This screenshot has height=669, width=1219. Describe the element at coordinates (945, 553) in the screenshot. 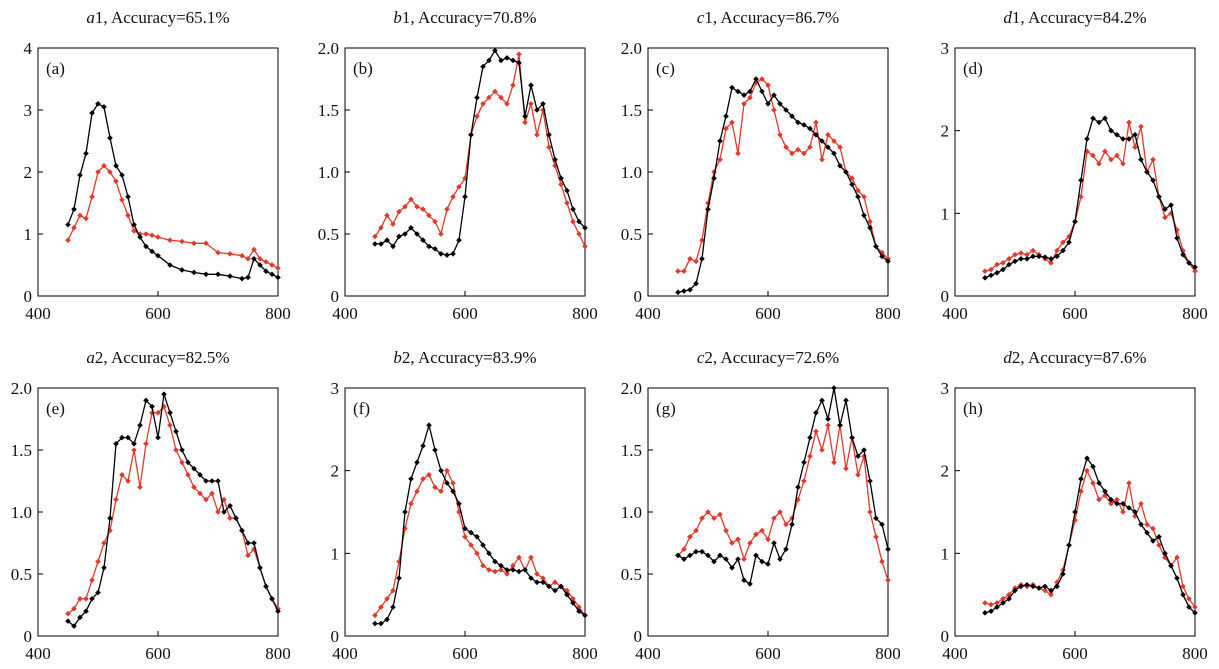

I see `y-tick-label: 1` at that location.